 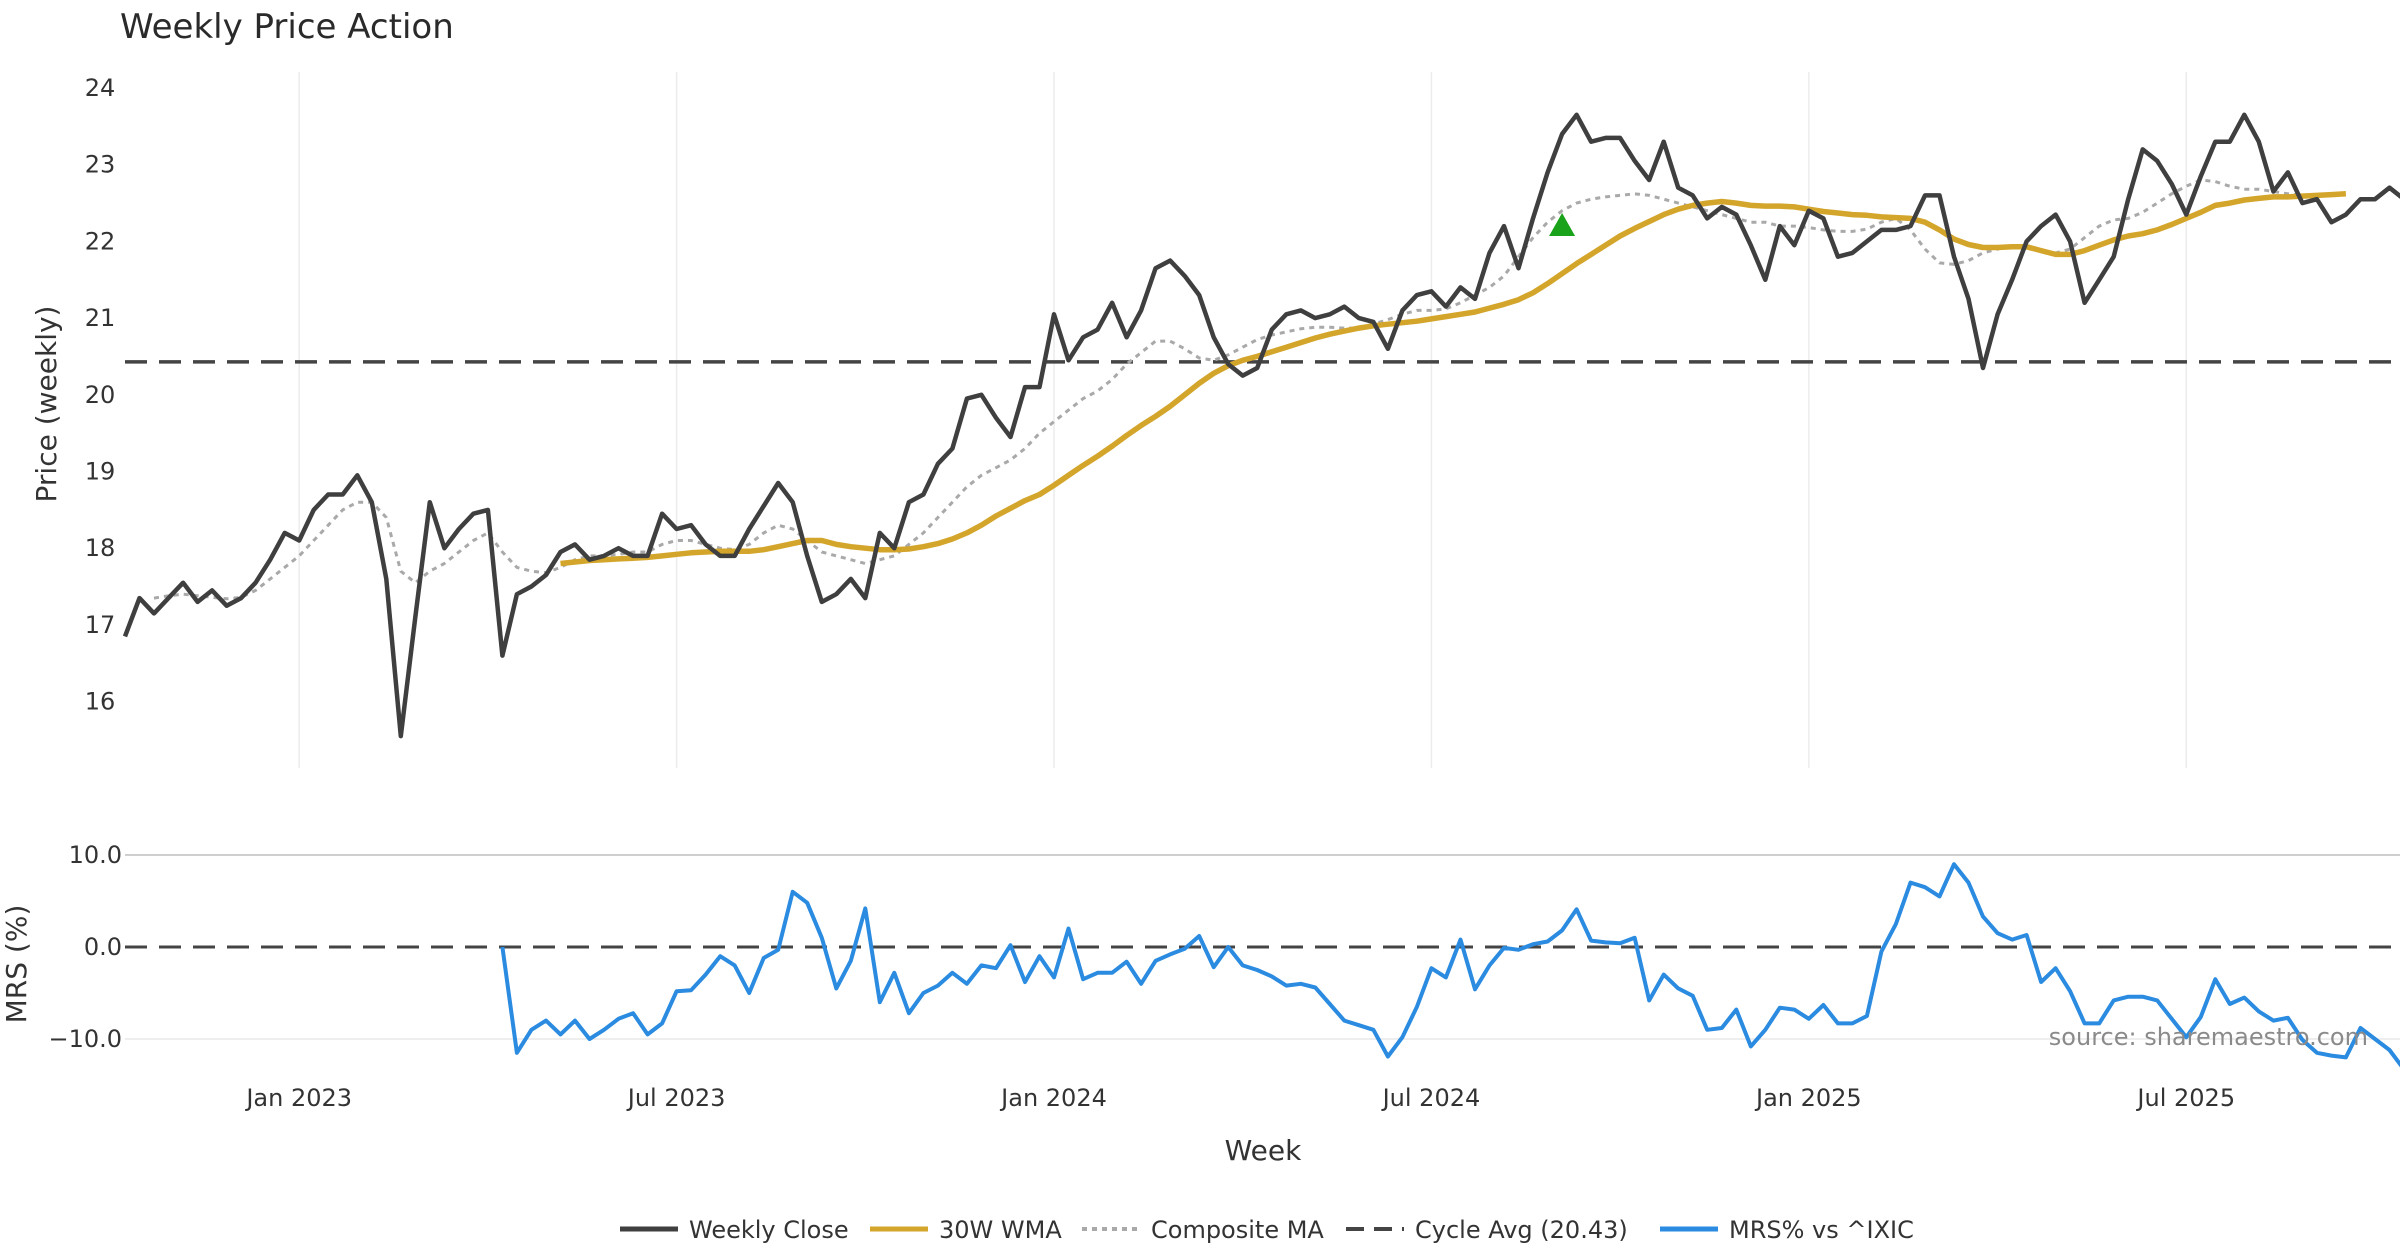 I want to click on price-y-tick-label: 20, so click(x=100, y=395).